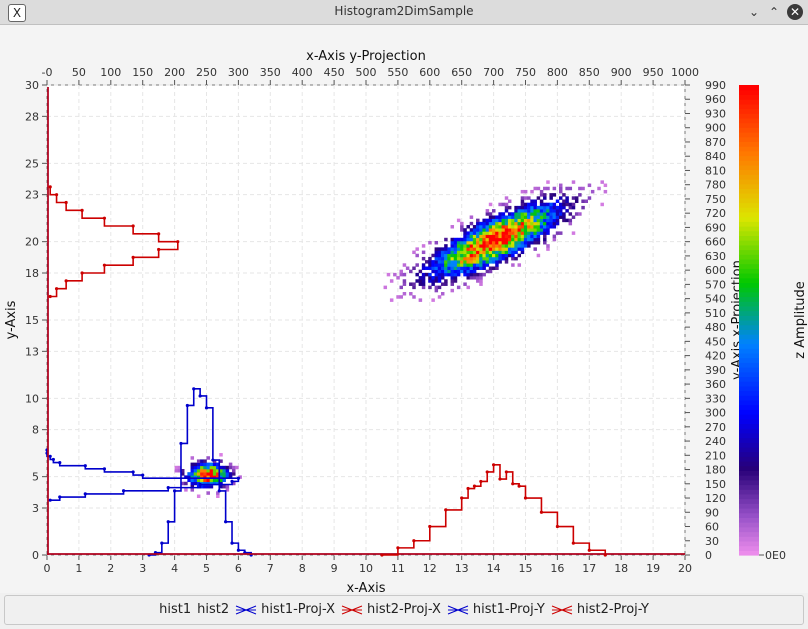  What do you see at coordinates (715, 327) in the screenshot?
I see `y2-tick-label: 480` at bounding box center [715, 327].